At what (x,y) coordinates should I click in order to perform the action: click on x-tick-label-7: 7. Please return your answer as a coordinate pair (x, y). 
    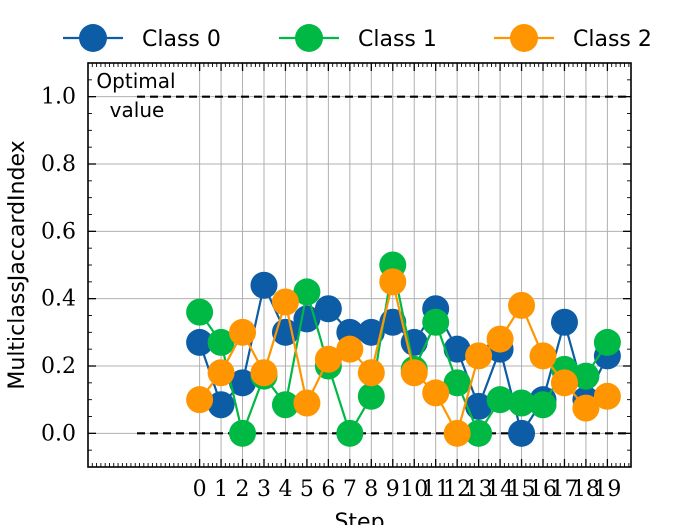
    Looking at the image, I should click on (350, 489).